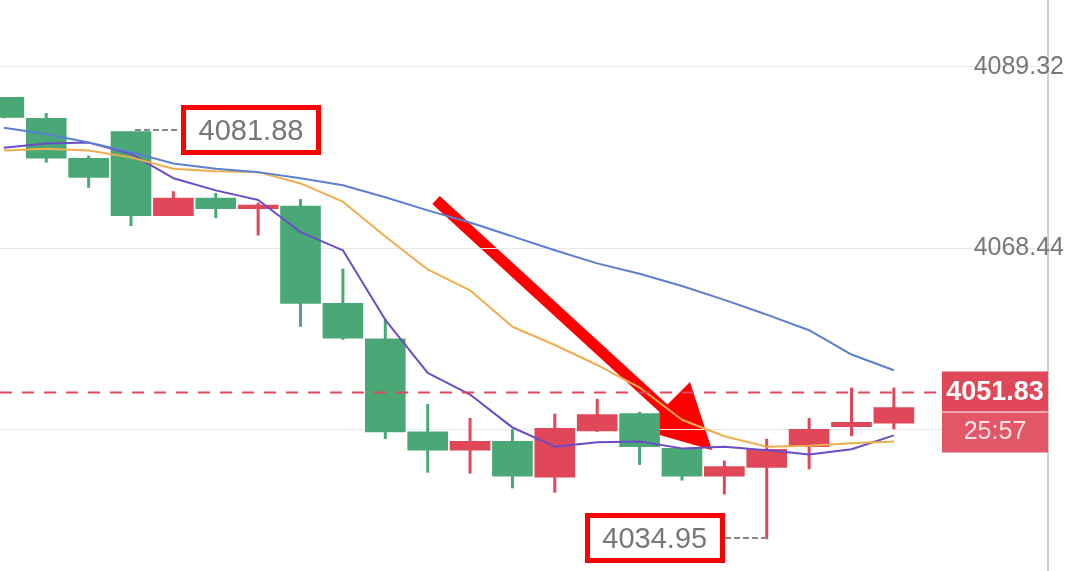 The width and height of the screenshot is (1080, 571). I want to click on y-tick-label: 4068.44, so click(1019, 246).